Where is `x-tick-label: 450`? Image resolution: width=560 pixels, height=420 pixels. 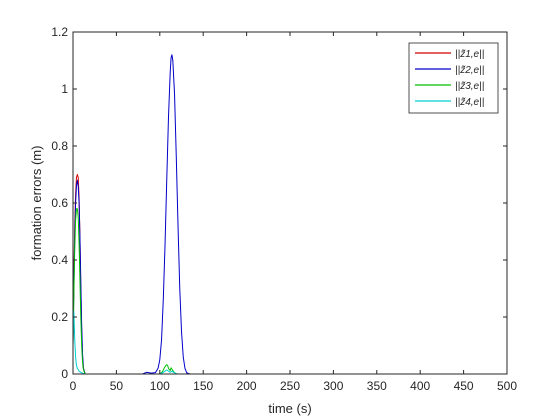 x-tick-label: 450 is located at coordinates (464, 386).